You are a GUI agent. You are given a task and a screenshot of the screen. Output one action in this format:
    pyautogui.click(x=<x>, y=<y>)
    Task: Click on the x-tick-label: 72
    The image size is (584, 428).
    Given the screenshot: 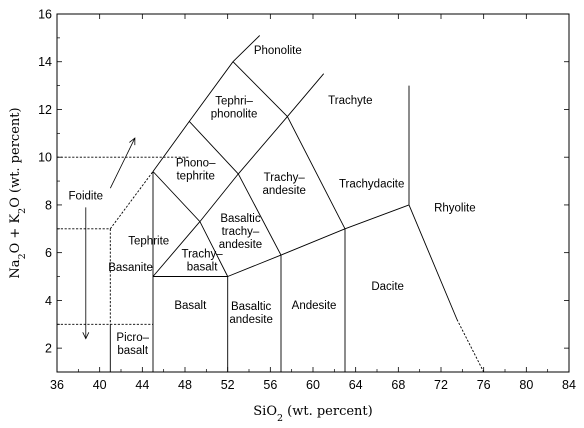 What is the action you would take?
    pyautogui.click(x=441, y=385)
    